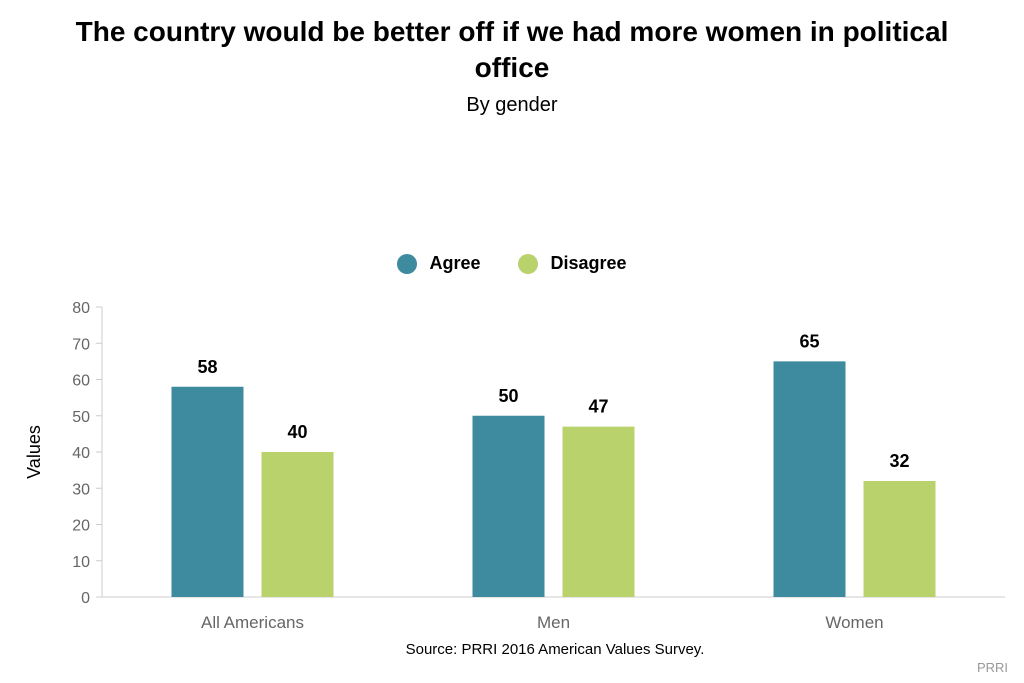  I want to click on data-label: 50, so click(508, 396).